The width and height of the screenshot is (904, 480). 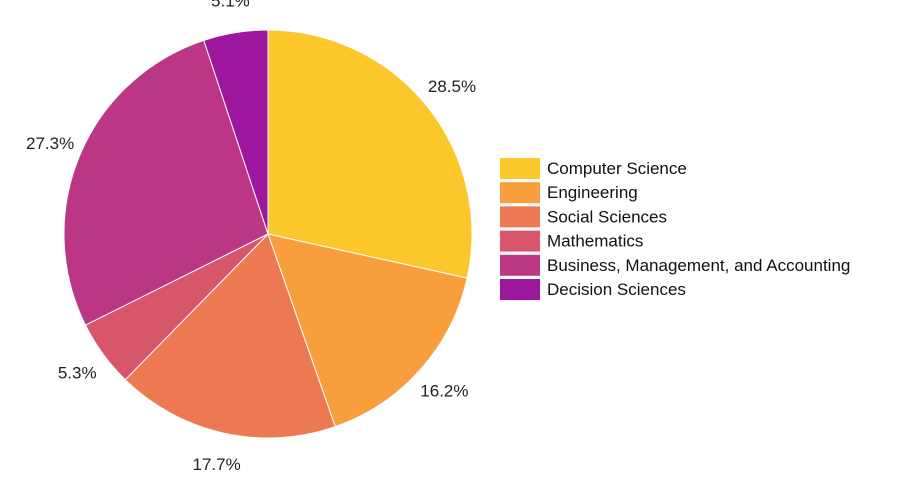 What do you see at coordinates (50, 143) in the screenshot?
I see `slice-label-business-management-and-accounting: 27.3%` at bounding box center [50, 143].